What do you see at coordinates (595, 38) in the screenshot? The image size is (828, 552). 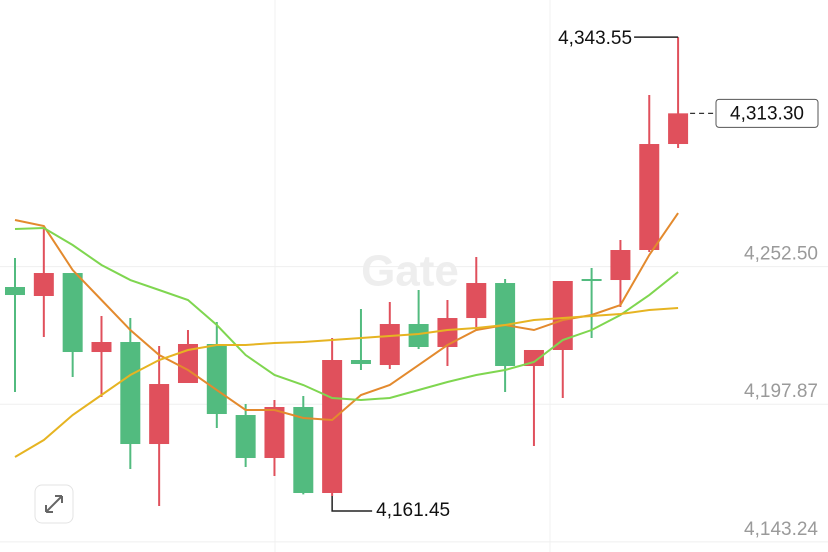 I see `high-label: 4,343.55` at bounding box center [595, 38].